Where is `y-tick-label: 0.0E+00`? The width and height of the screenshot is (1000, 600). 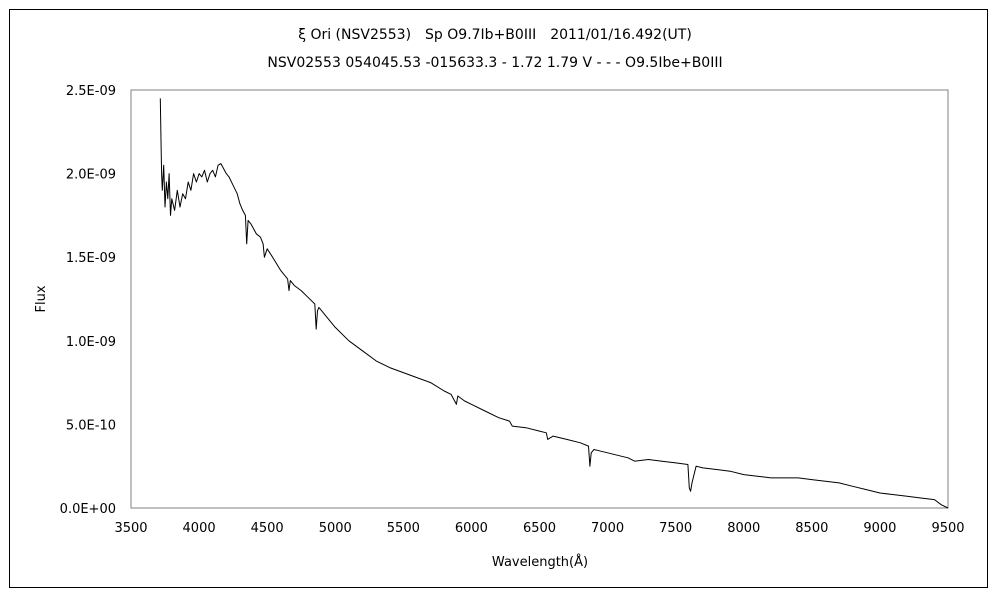
y-tick-label: 0.0E+00 is located at coordinates (88, 509).